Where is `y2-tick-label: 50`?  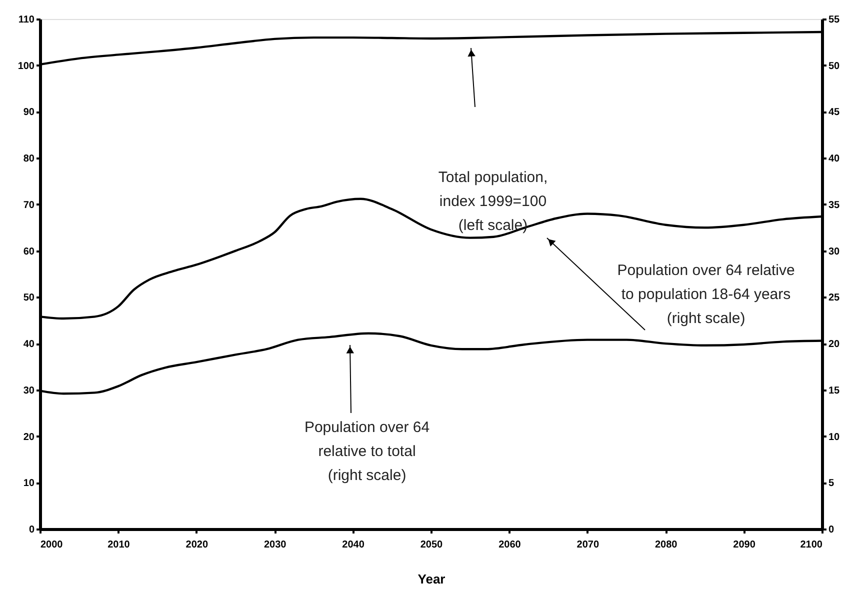 y2-tick-label: 50 is located at coordinates (834, 66).